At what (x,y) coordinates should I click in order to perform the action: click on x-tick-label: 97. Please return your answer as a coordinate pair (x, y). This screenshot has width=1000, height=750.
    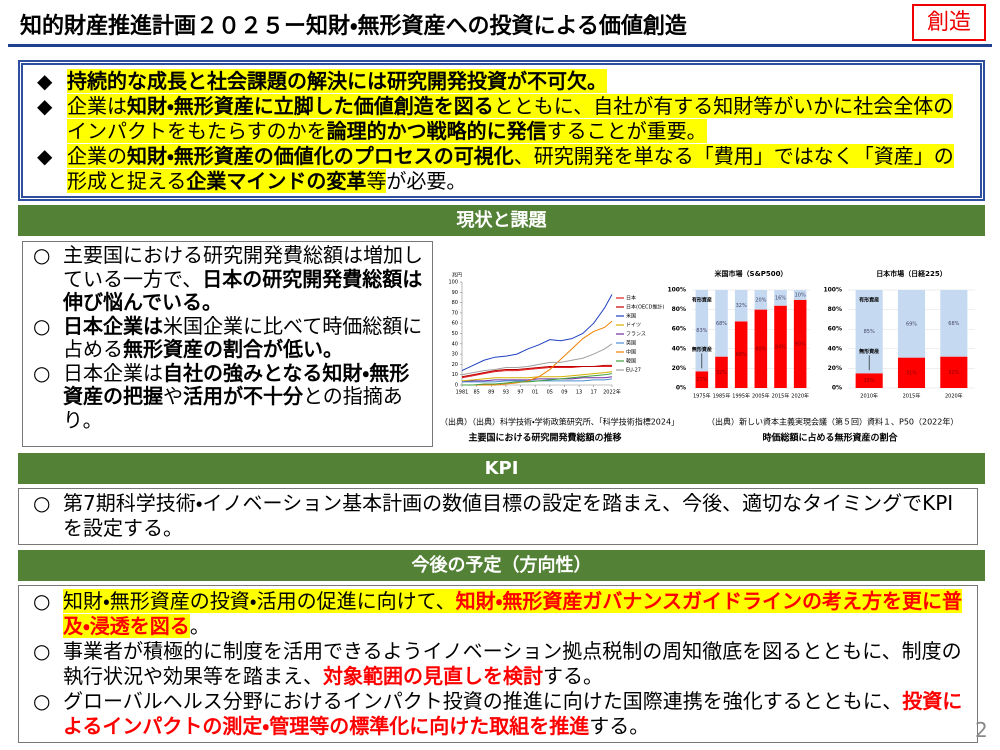
    Looking at the image, I should click on (520, 393).